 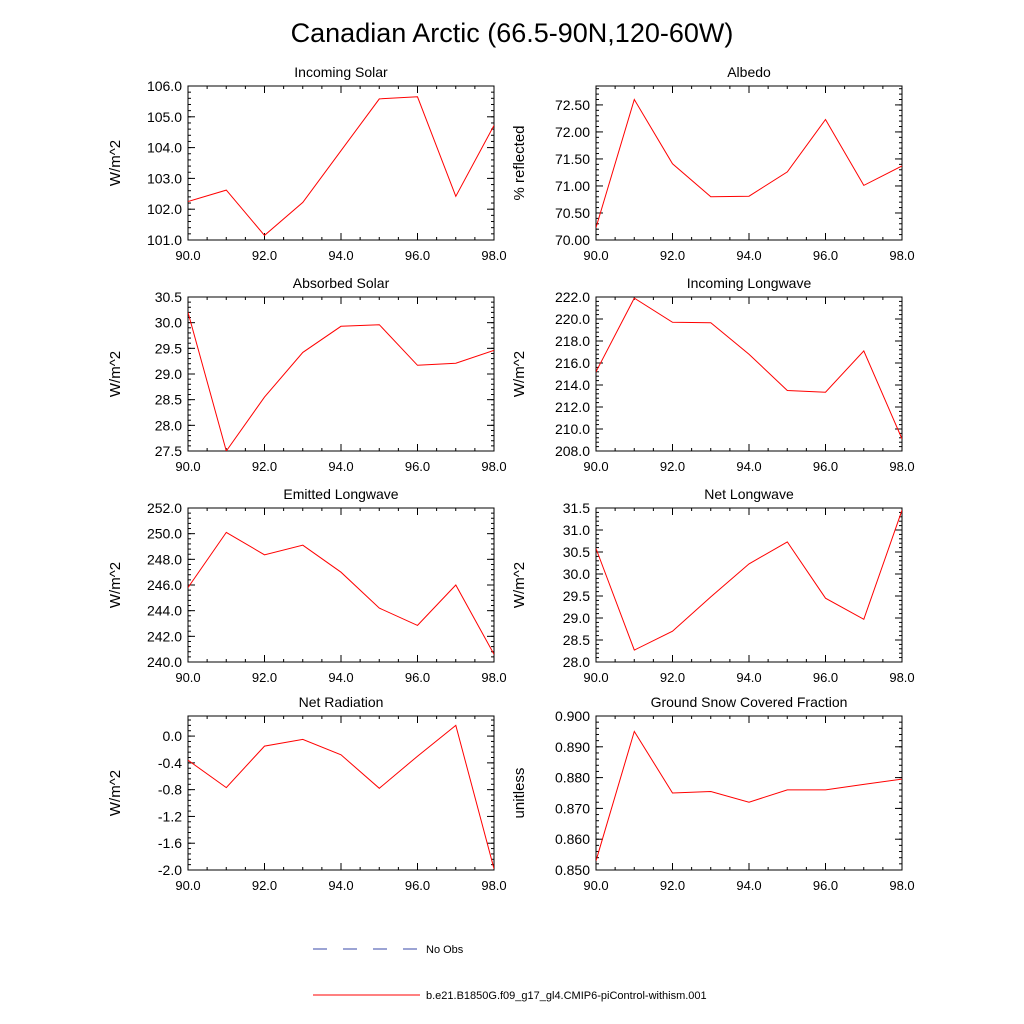 What do you see at coordinates (170, 843) in the screenshot?
I see `y-tick-label: -1.6` at bounding box center [170, 843].